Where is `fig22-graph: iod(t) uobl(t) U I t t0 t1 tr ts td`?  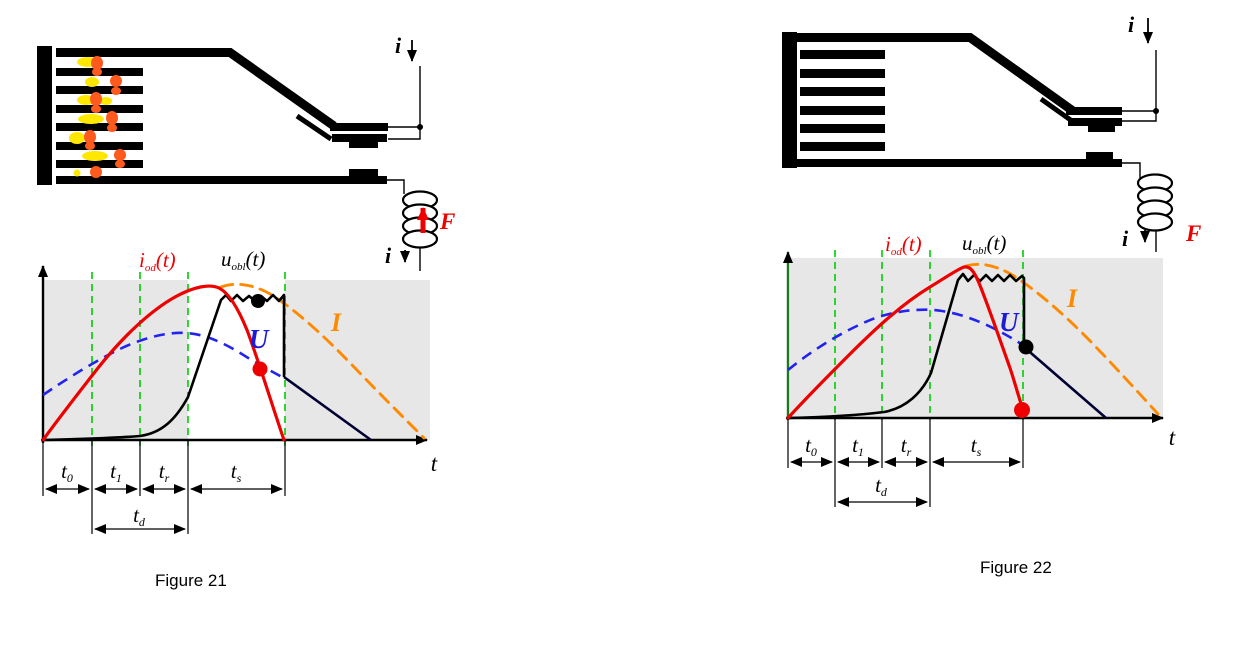
fig22-graph: iod(t) uobl(t) U I t t0 t1 tr ts td is located at coordinates (979, 369).